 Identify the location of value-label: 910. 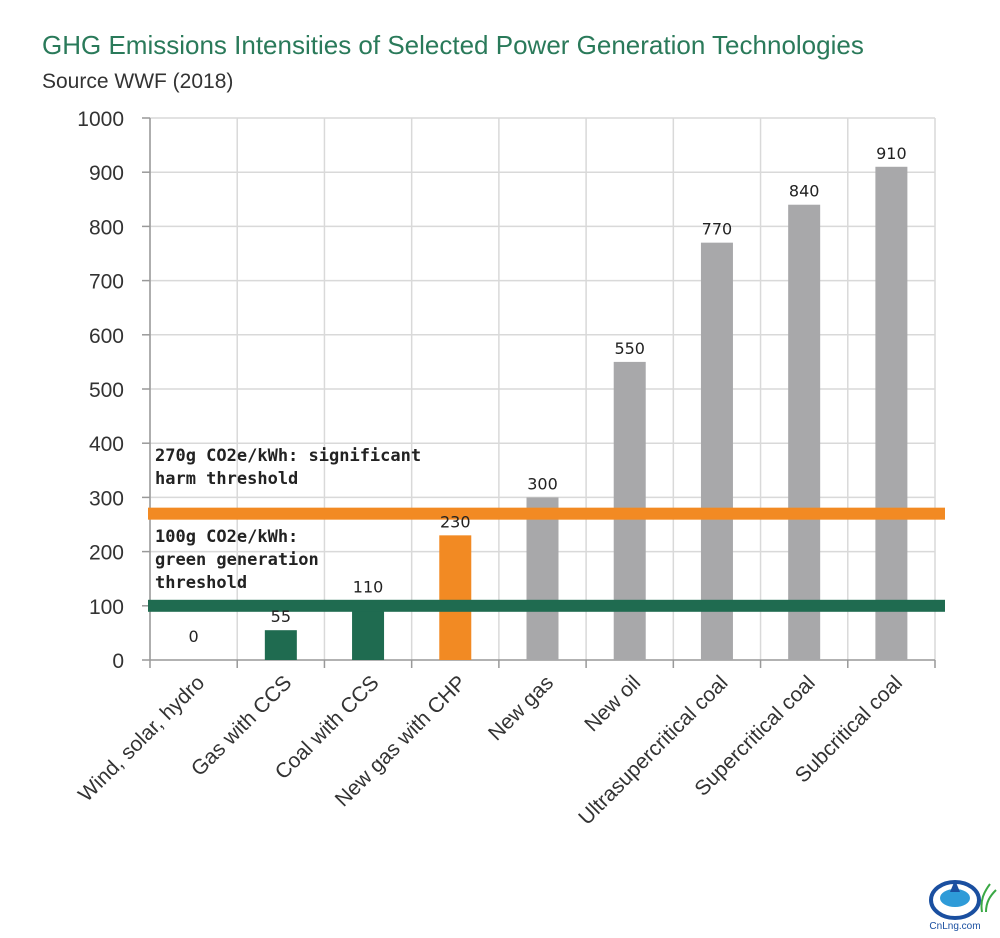
(891, 153).